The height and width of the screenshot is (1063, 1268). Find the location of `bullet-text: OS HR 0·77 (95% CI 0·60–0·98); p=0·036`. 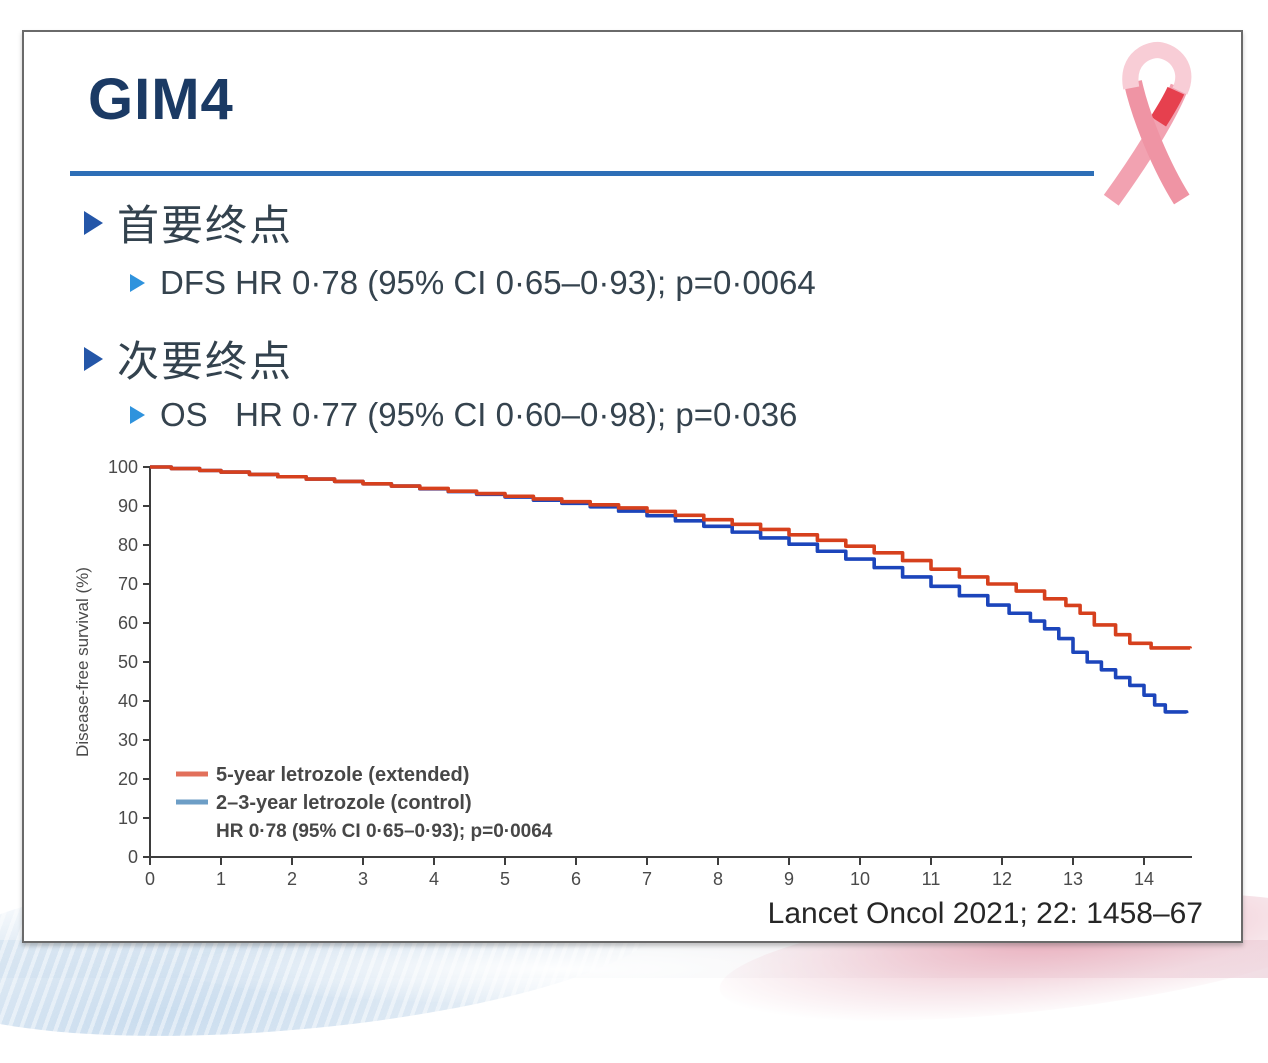

bullet-text: OS HR 0·77 (95% CI 0·60–0·98); p=0·036 is located at coordinates (479, 414).